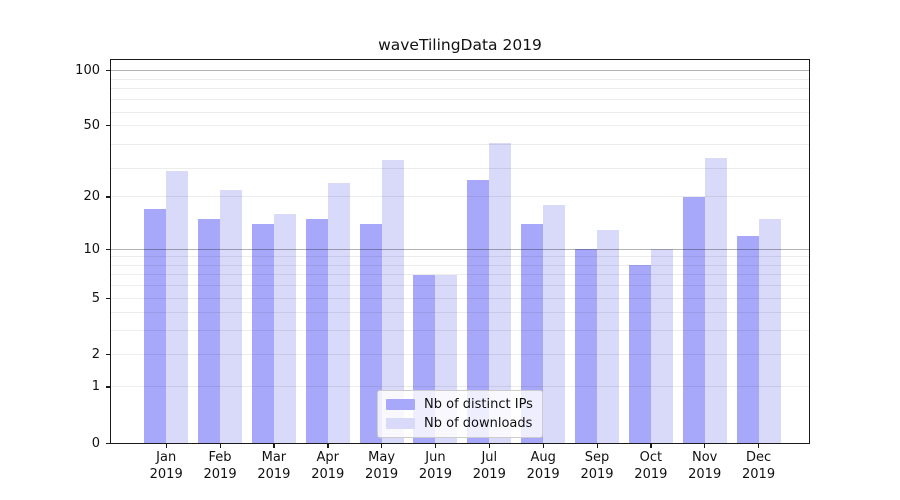 Image resolution: width=900 pixels, height=500 pixels. I want to click on bar-distinct-ips-feb, so click(209, 330).